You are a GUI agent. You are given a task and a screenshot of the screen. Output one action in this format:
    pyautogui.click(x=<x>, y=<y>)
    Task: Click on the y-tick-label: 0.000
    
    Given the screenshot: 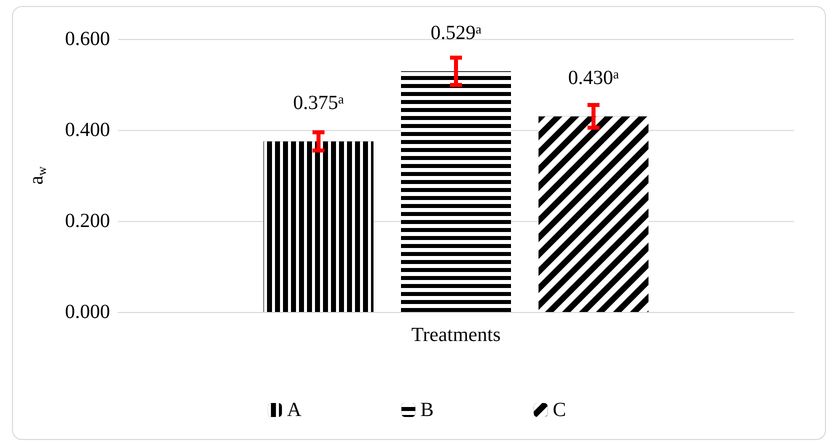 What is the action you would take?
    pyautogui.click(x=87, y=312)
    